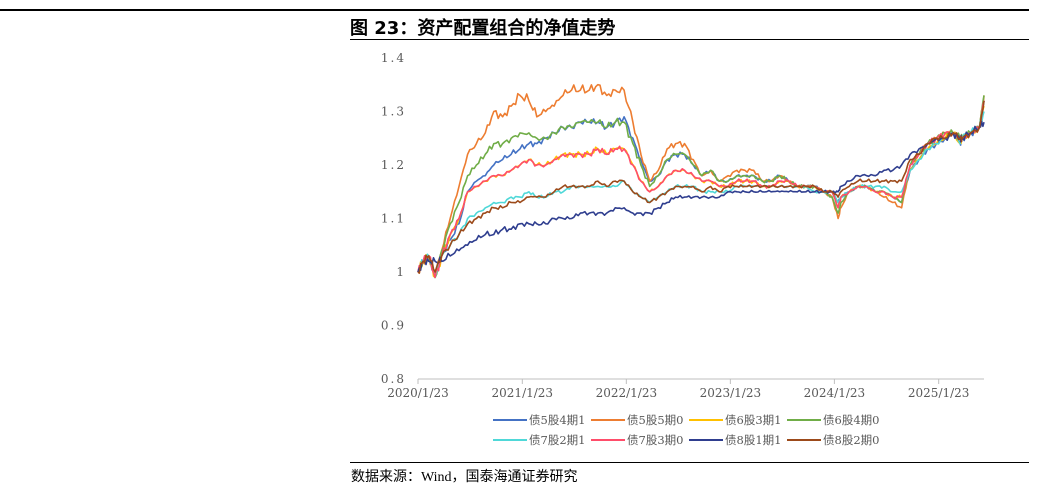 The image size is (1037, 489). Describe the element at coordinates (393, 219) in the screenshot. I see `y-tick-label: 1.1` at that location.